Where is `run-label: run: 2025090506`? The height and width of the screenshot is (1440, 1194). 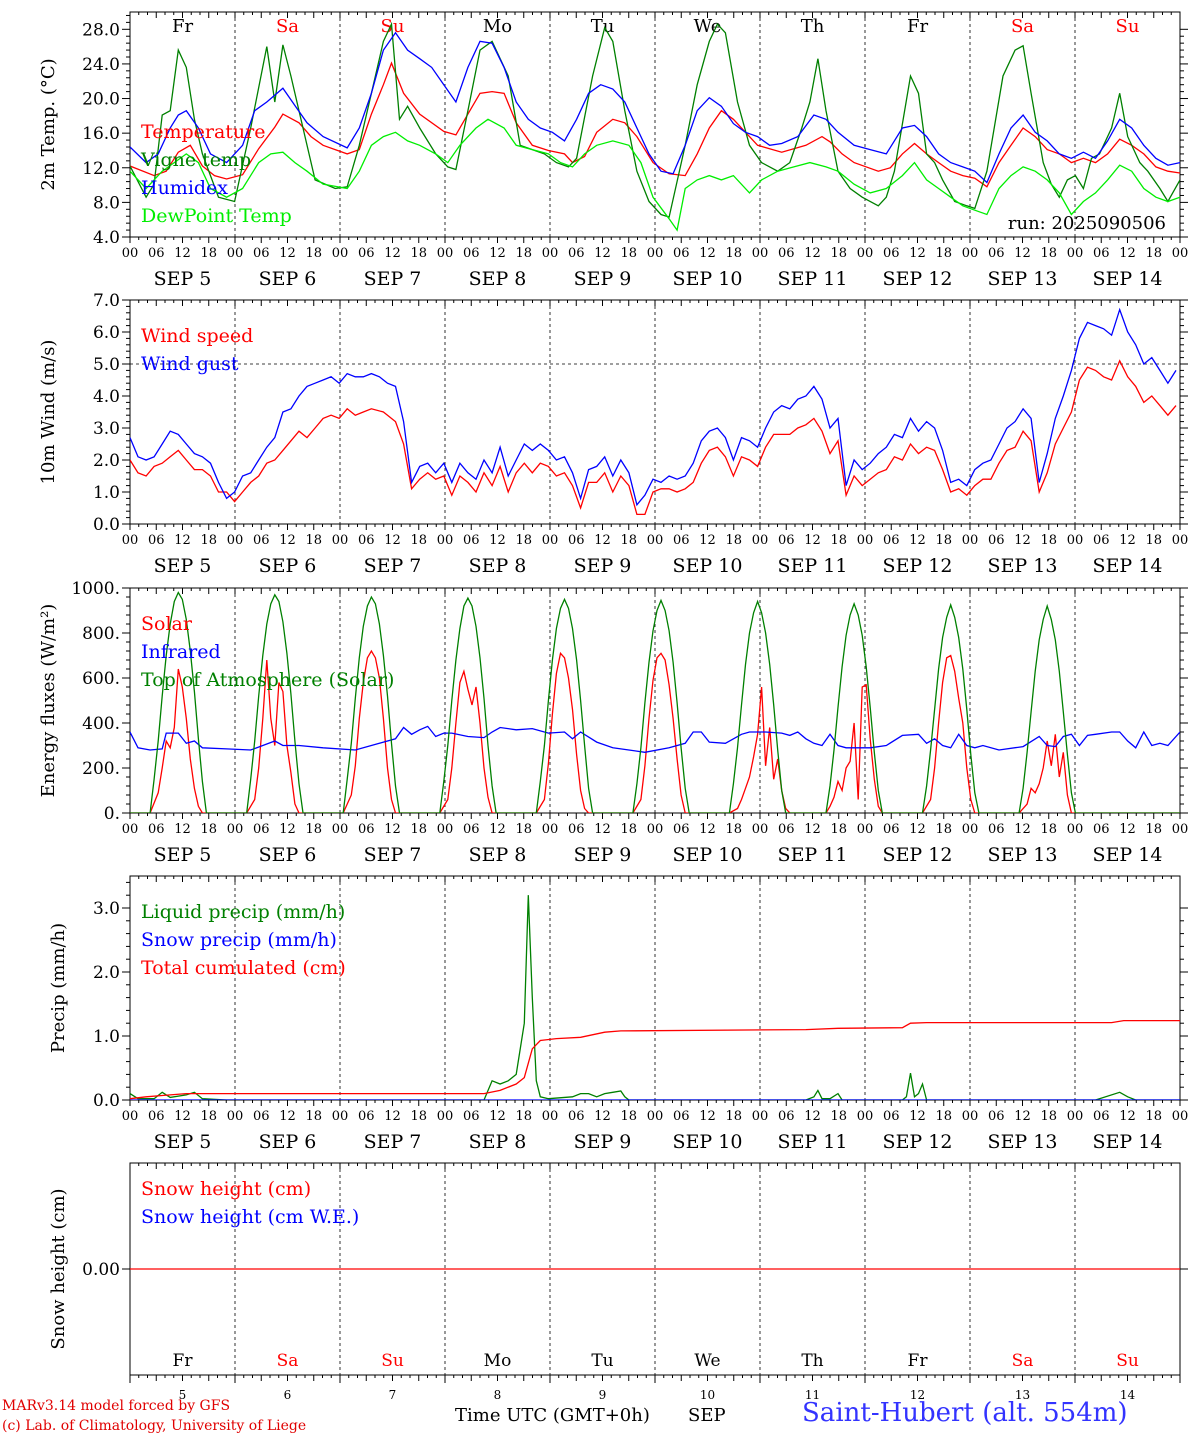 run-label: run: 2025090506 is located at coordinates (1087, 223).